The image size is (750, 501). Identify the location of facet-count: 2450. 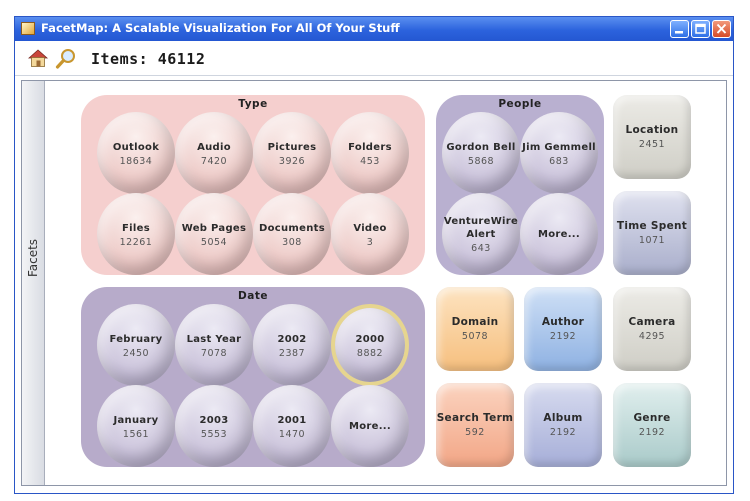
(136, 353).